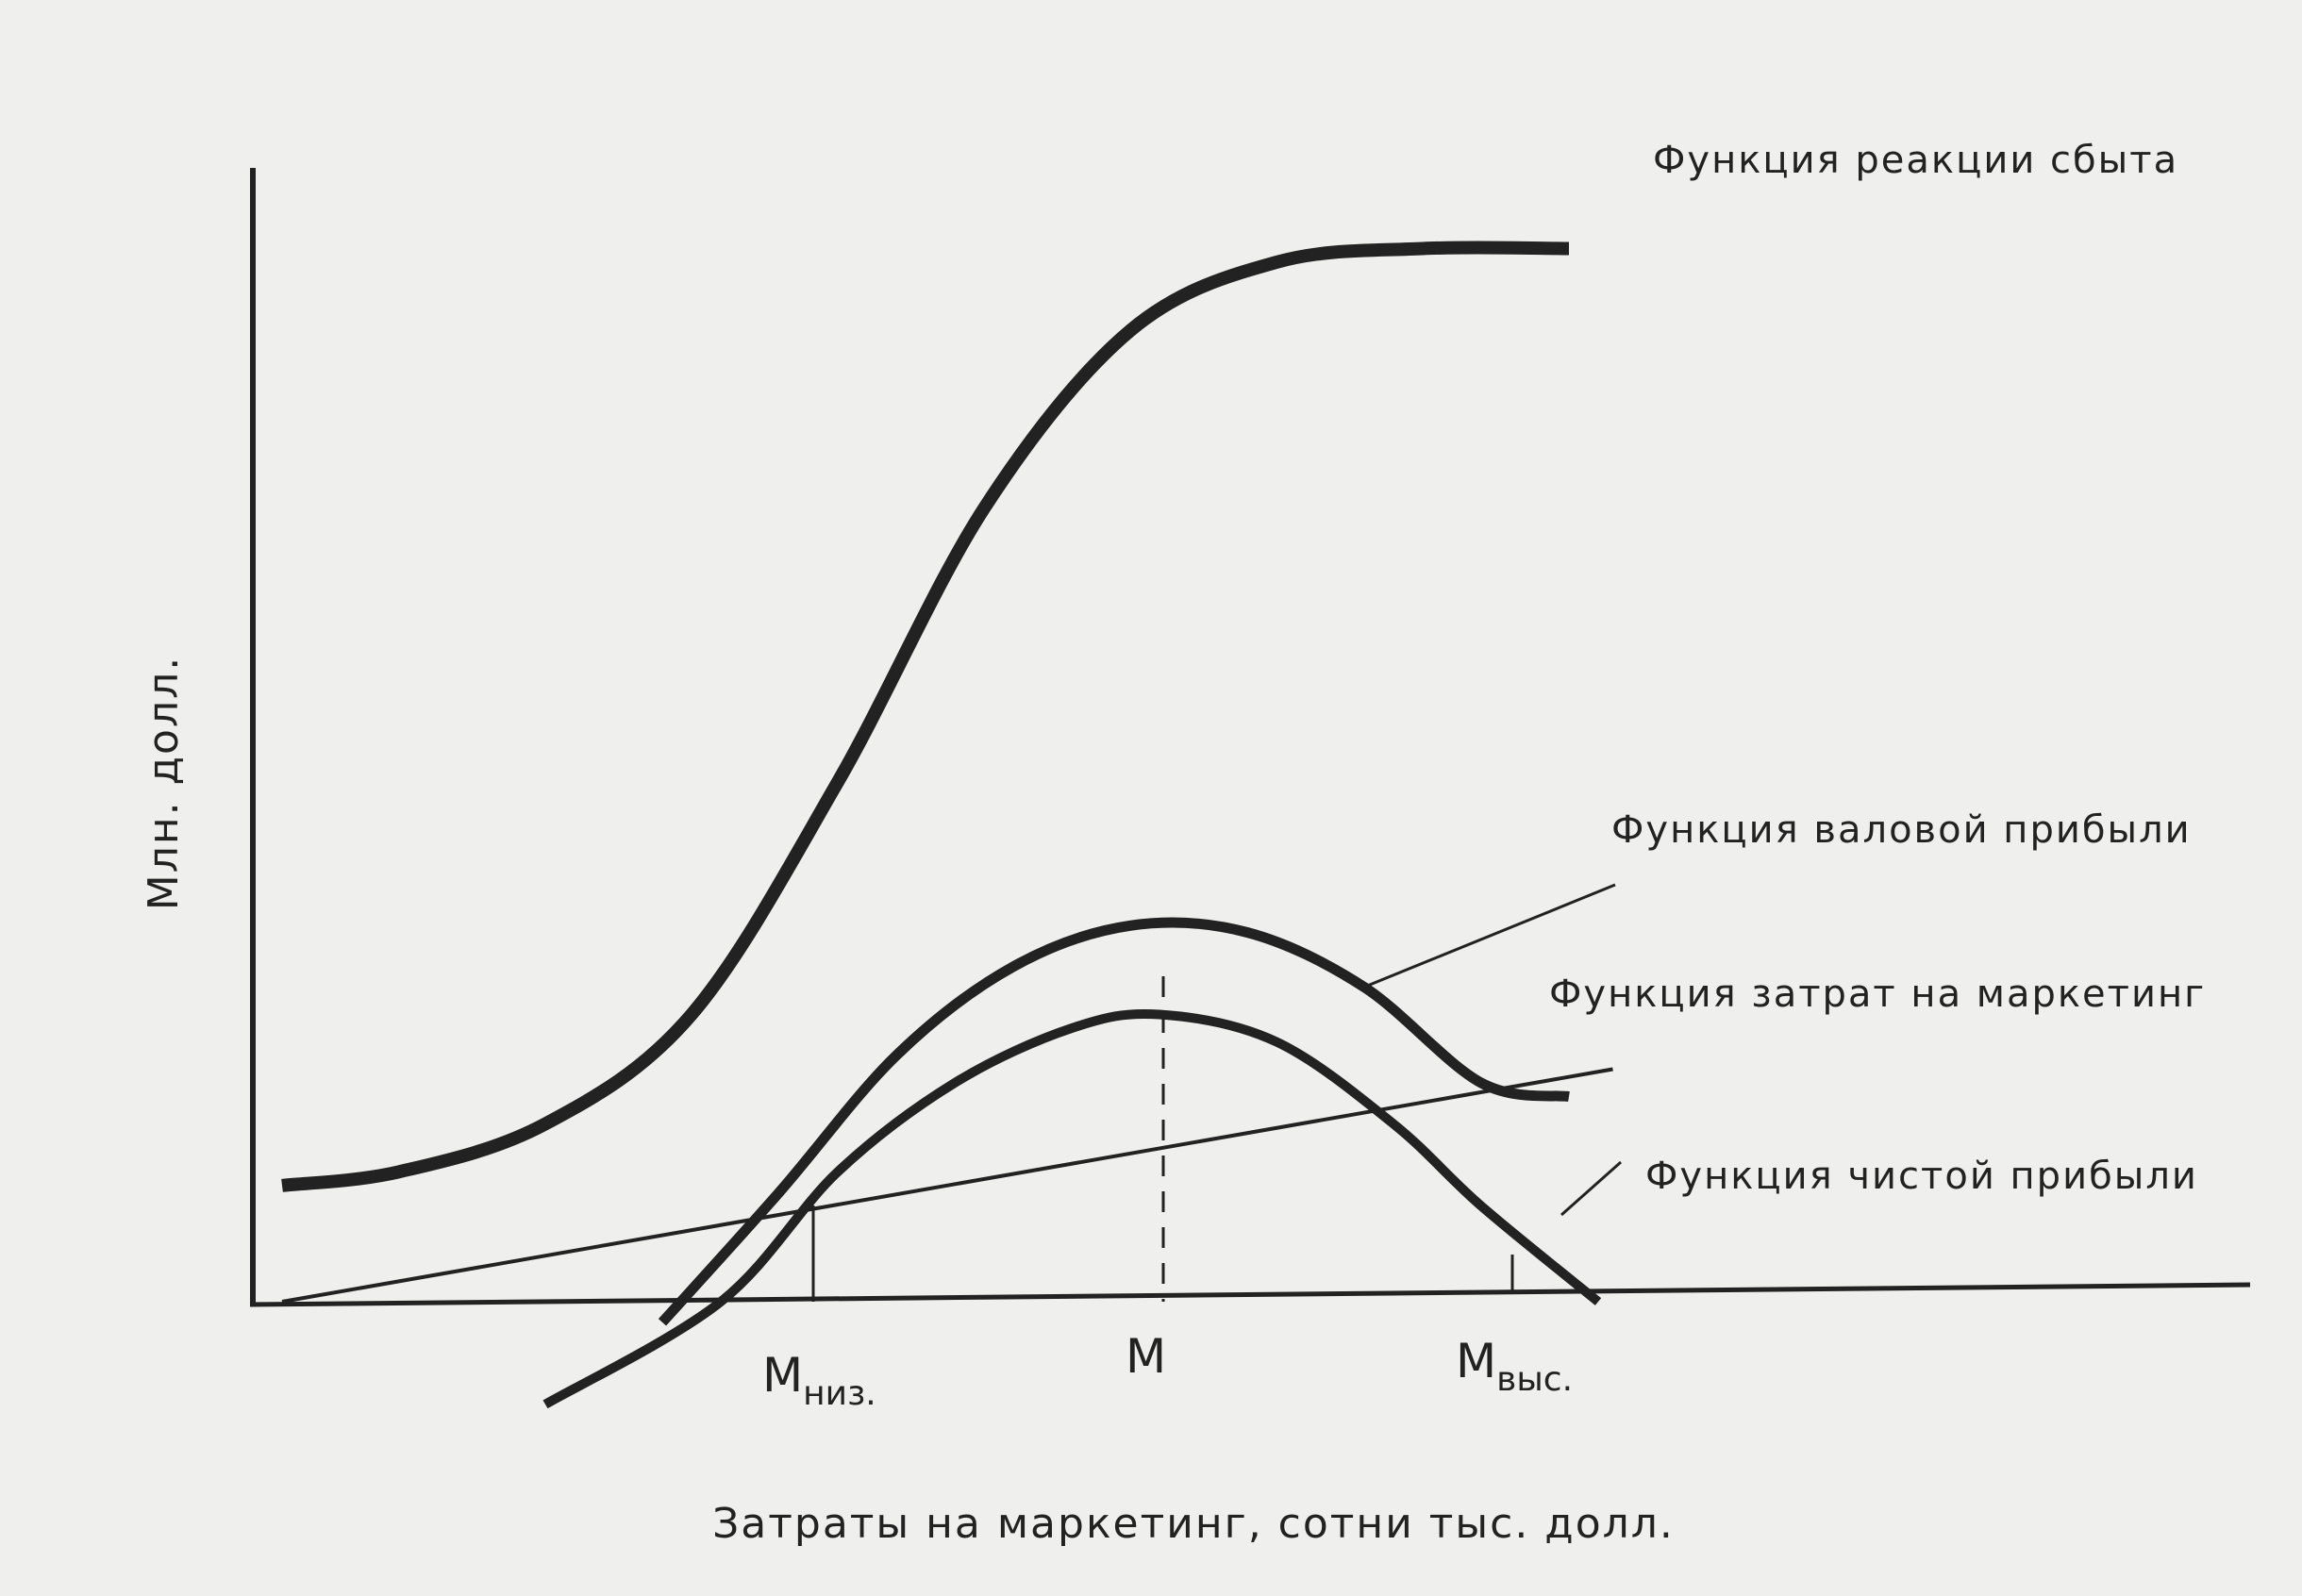 The height and width of the screenshot is (1596, 2302). What do you see at coordinates (1591, 1188) in the screenshot?
I see `leader-net-profit` at bounding box center [1591, 1188].